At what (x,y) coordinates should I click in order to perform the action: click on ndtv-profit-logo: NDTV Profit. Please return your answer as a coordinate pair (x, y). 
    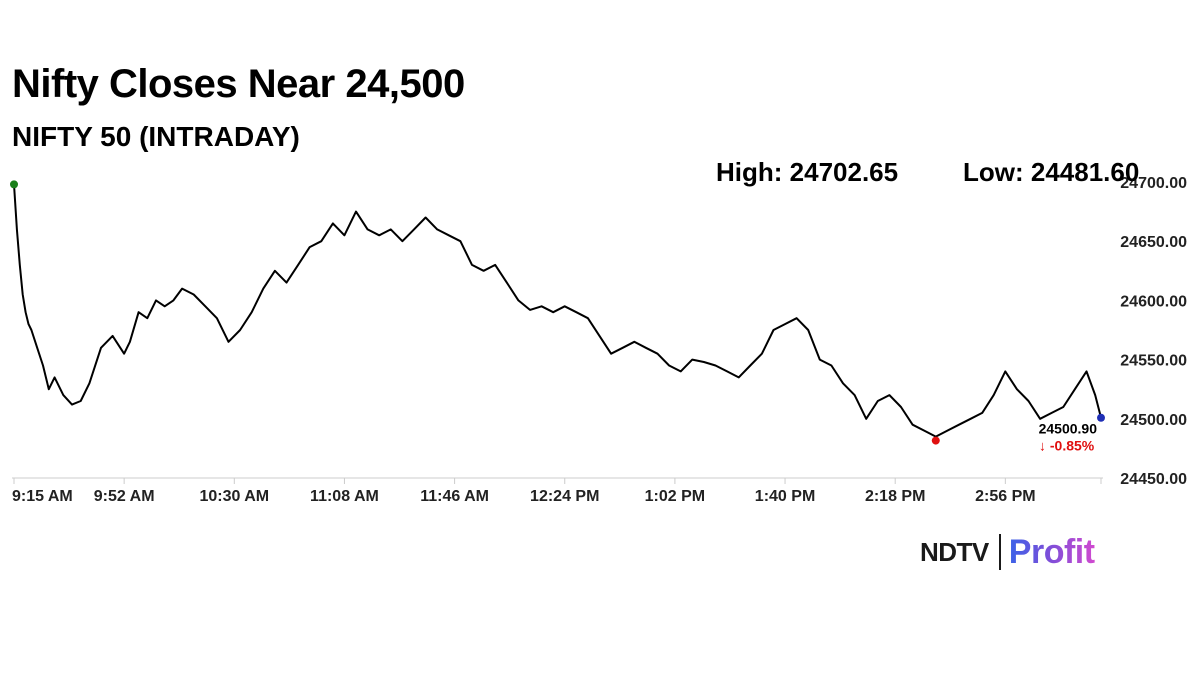
    Looking at the image, I should click on (1007, 552).